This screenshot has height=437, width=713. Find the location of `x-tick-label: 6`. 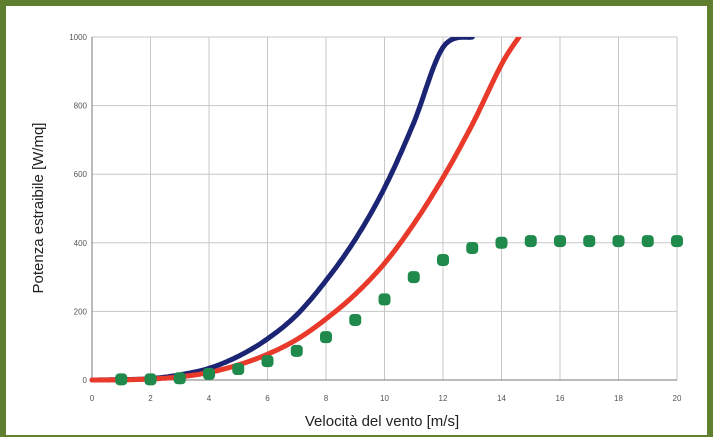

x-tick-label: 6 is located at coordinates (267, 398).